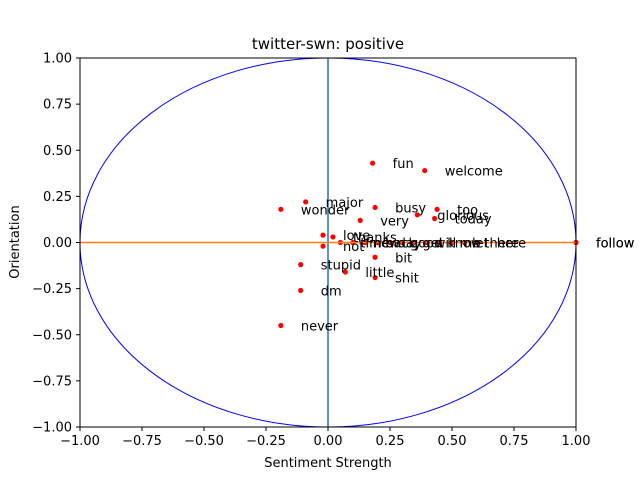 The height and width of the screenshot is (480, 640). I want to click on point-label: get, so click(432, 244).